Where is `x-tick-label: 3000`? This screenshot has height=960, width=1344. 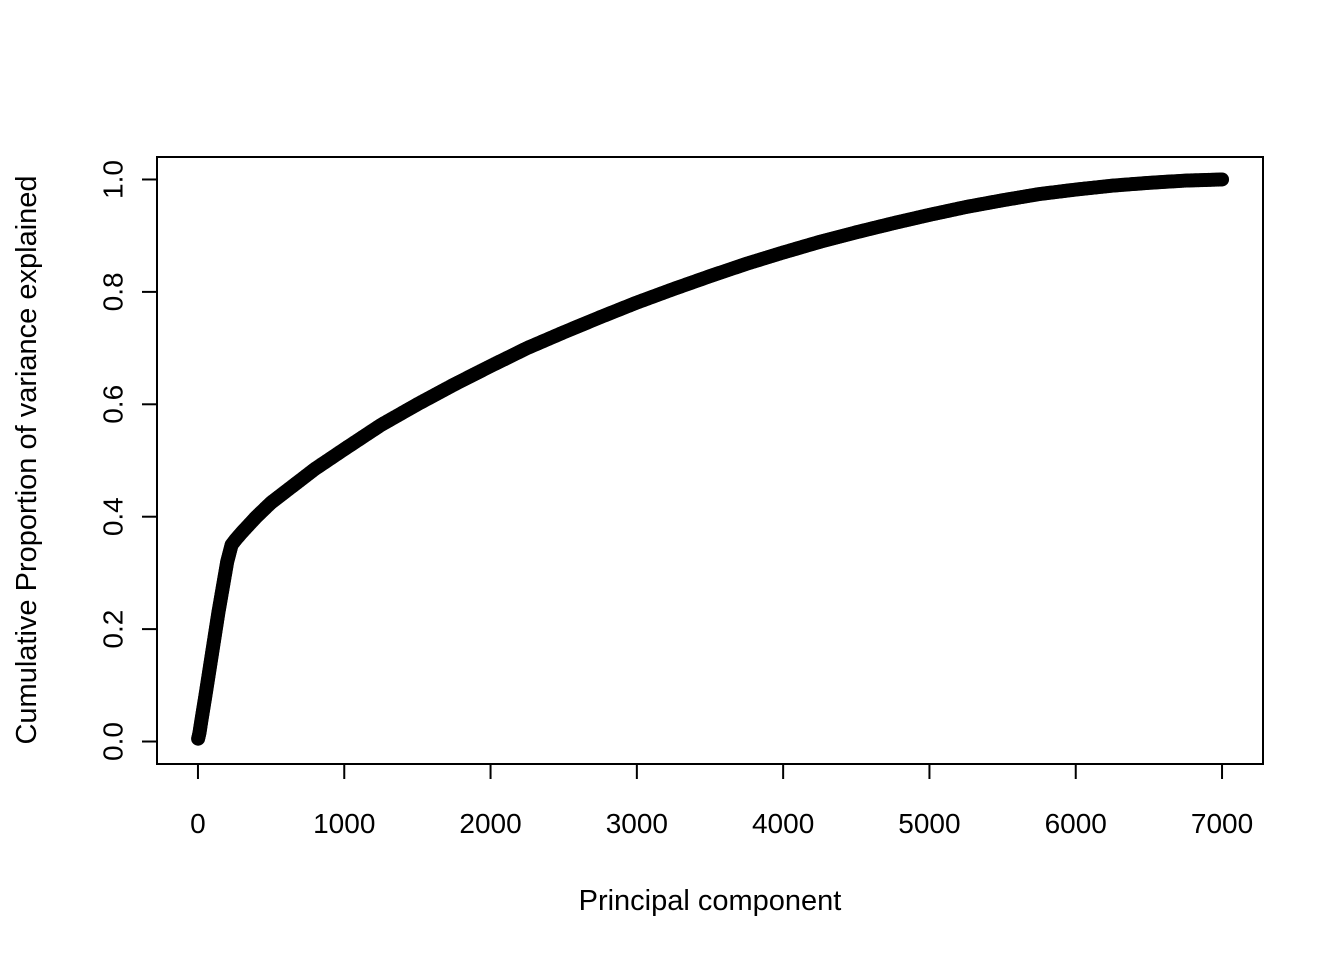 x-tick-label: 3000 is located at coordinates (637, 823).